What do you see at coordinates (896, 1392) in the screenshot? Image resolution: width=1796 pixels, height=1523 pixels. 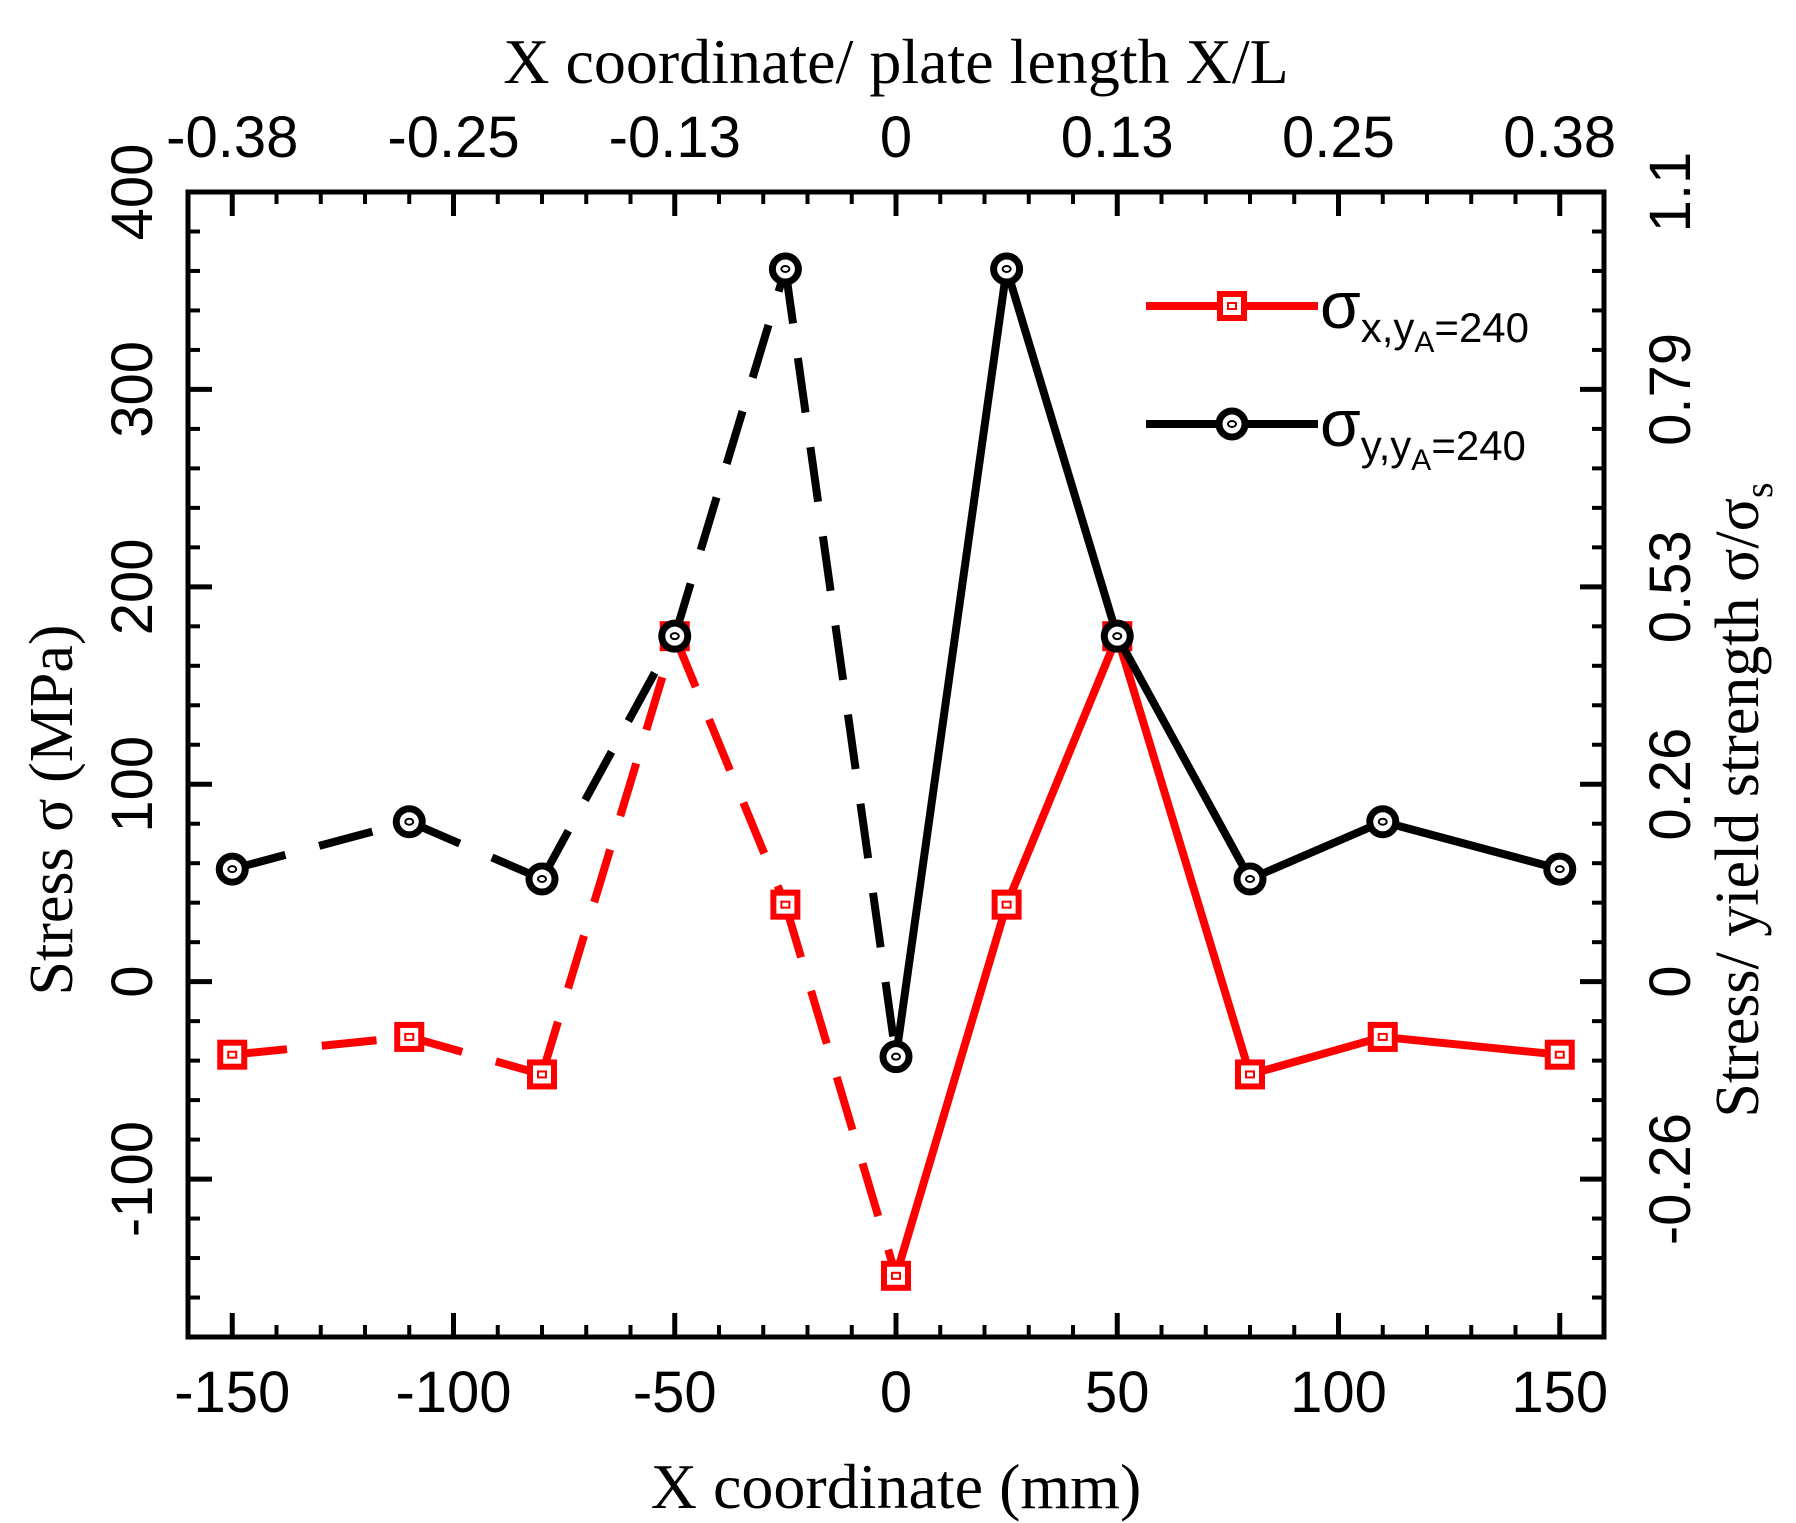 I see `x-tick-label: 0` at bounding box center [896, 1392].